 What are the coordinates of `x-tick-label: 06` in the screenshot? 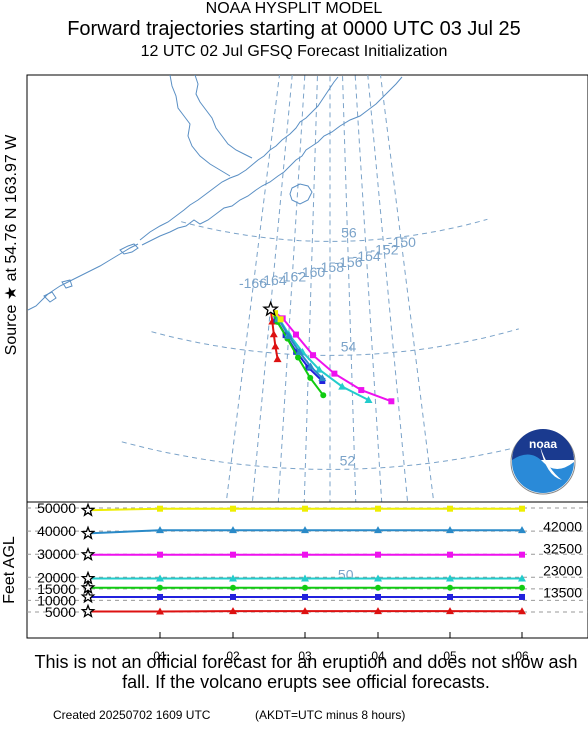 It's located at (522, 656).